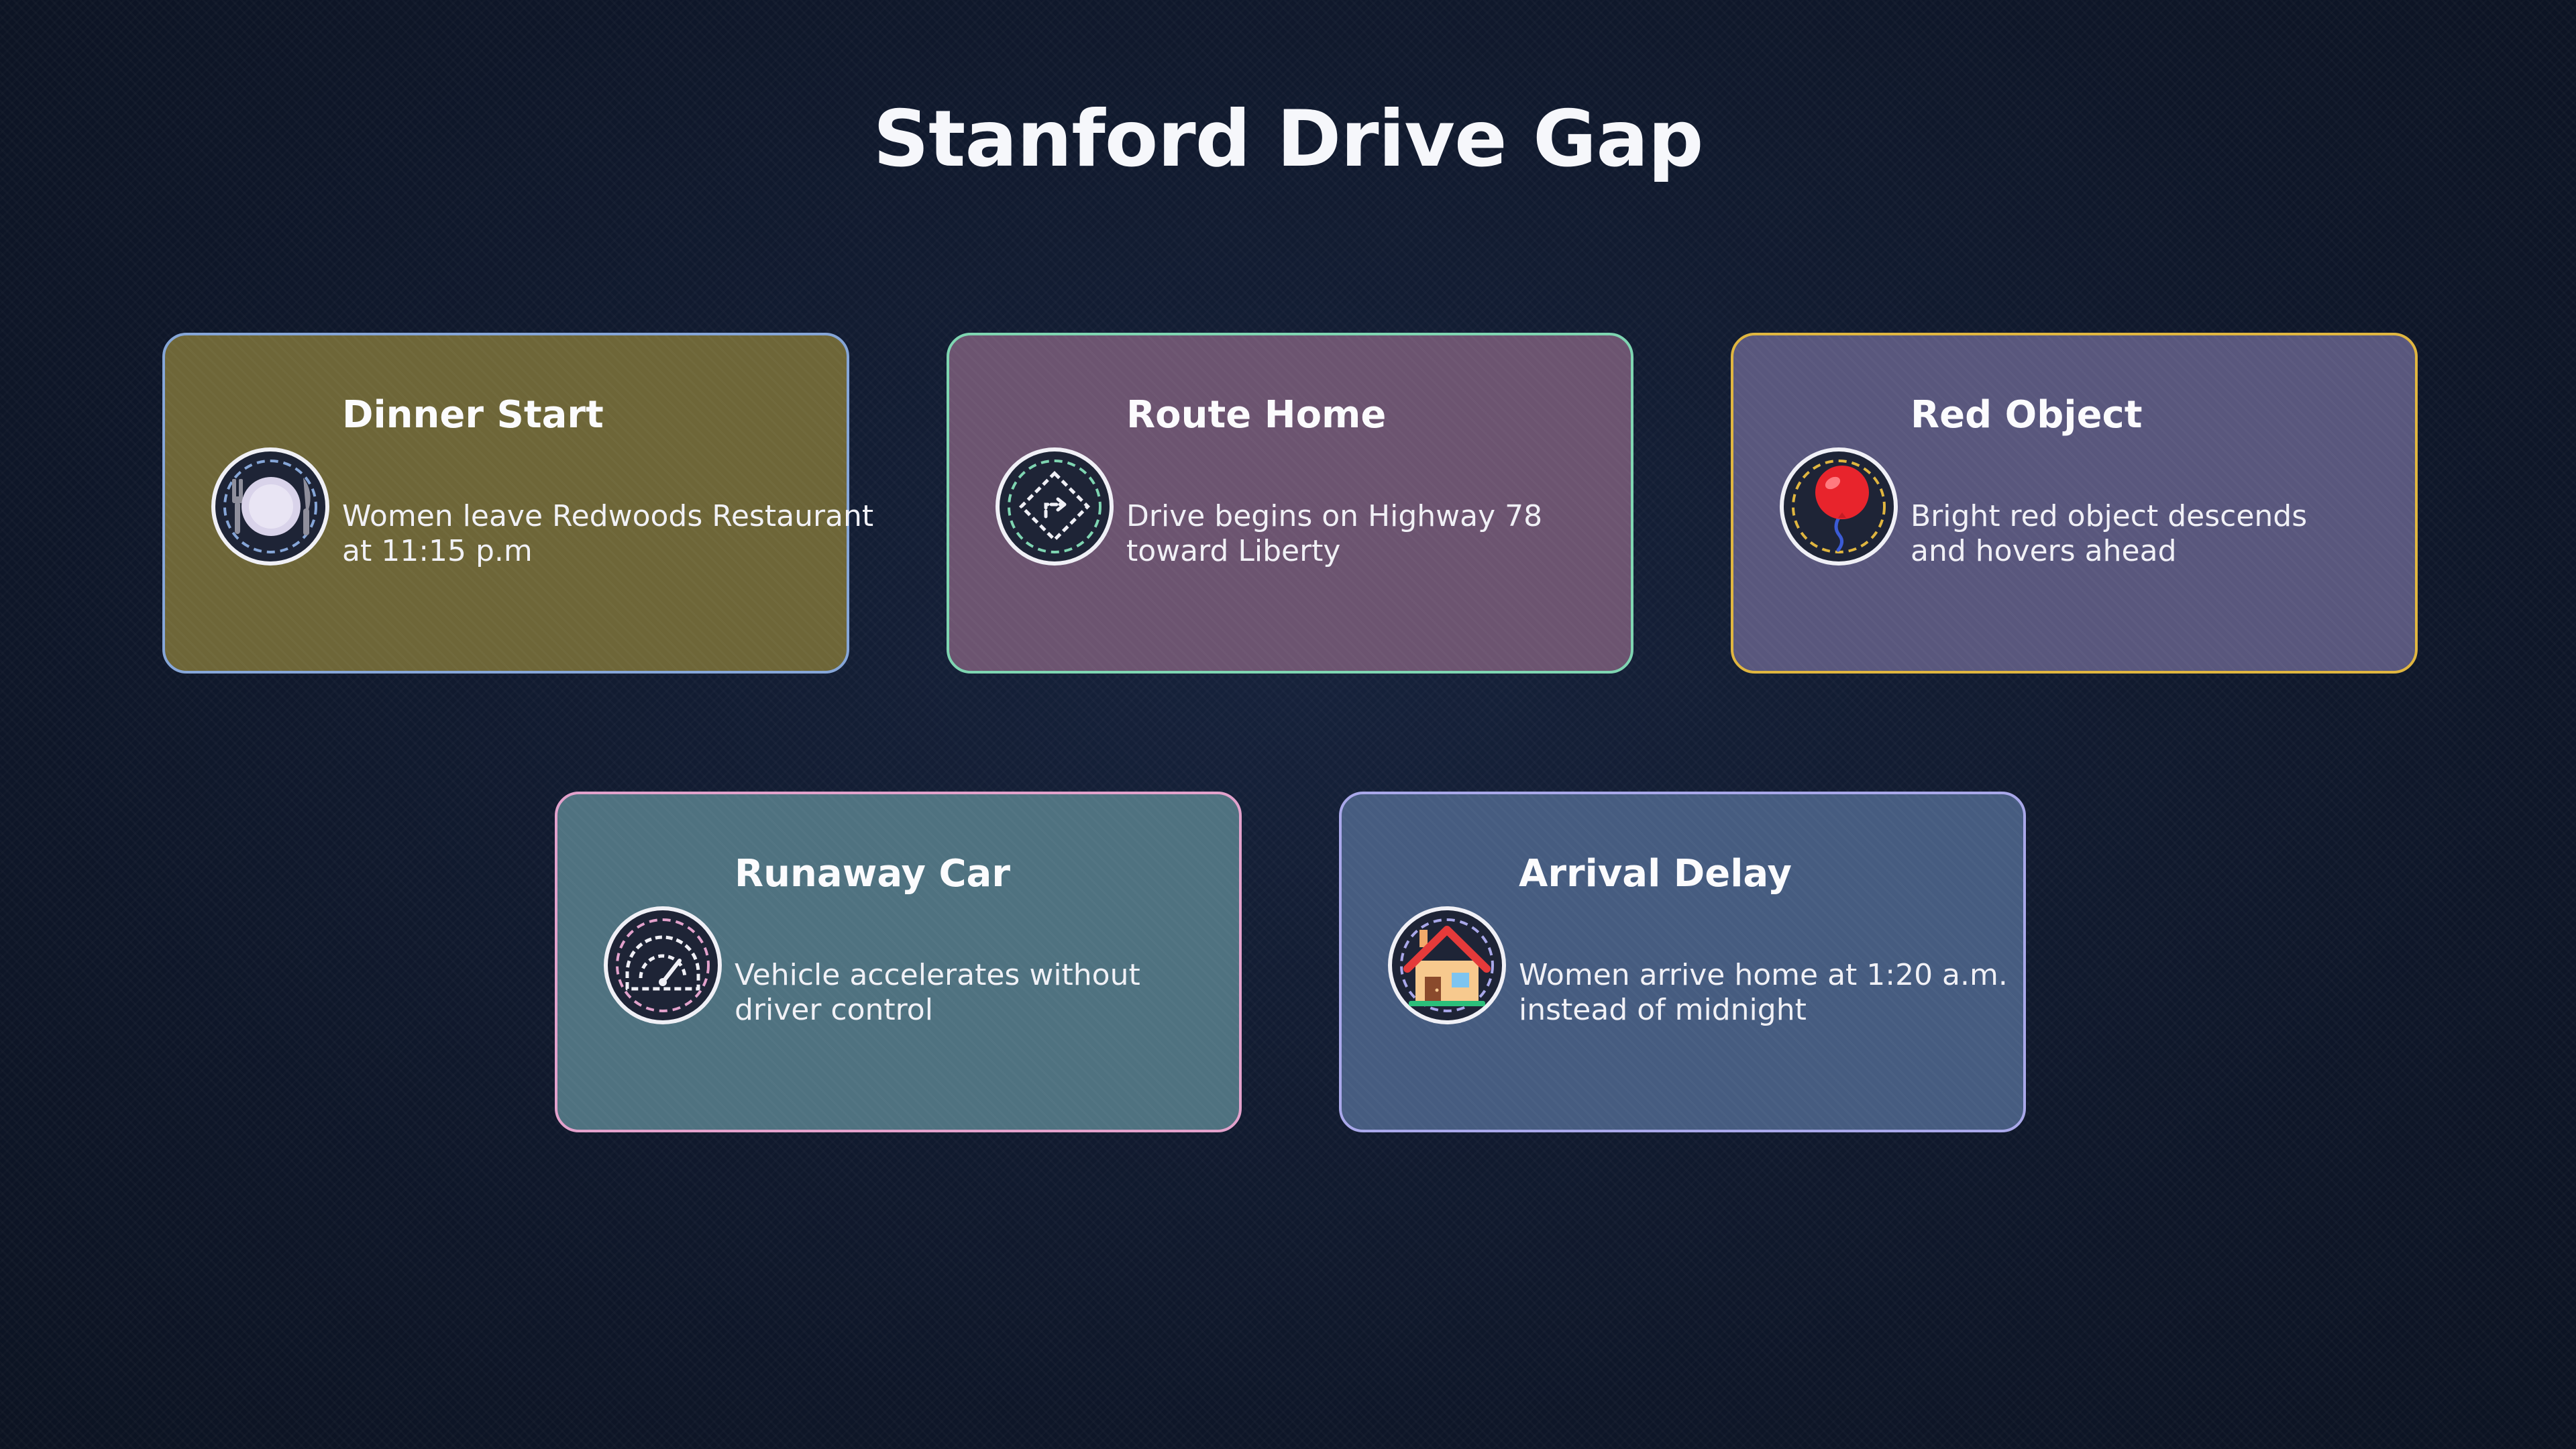  What do you see at coordinates (1334, 516) in the screenshot?
I see `card-description-line: Drive begins on Highway 78` at bounding box center [1334, 516].